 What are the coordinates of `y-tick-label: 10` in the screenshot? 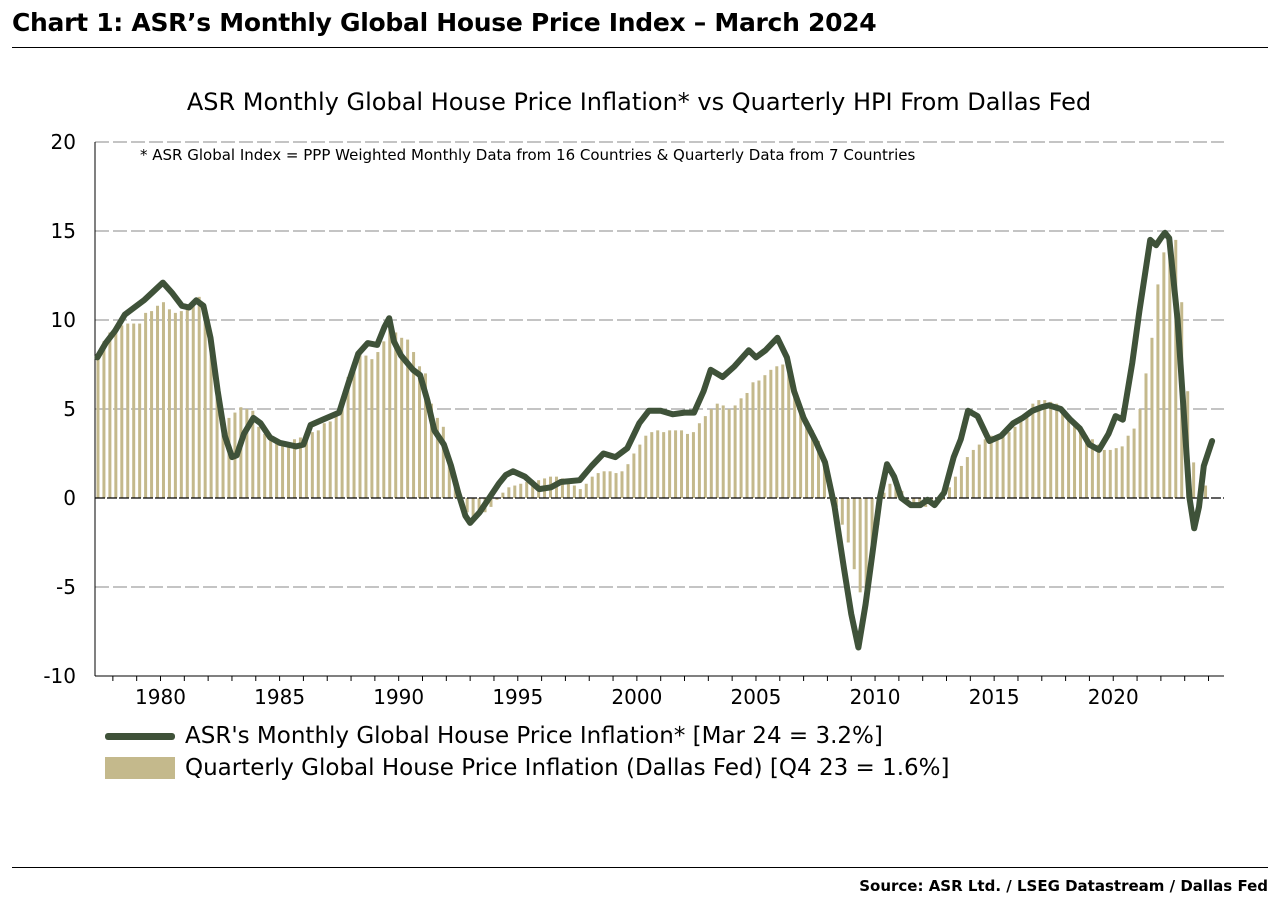 It's located at (63, 320).